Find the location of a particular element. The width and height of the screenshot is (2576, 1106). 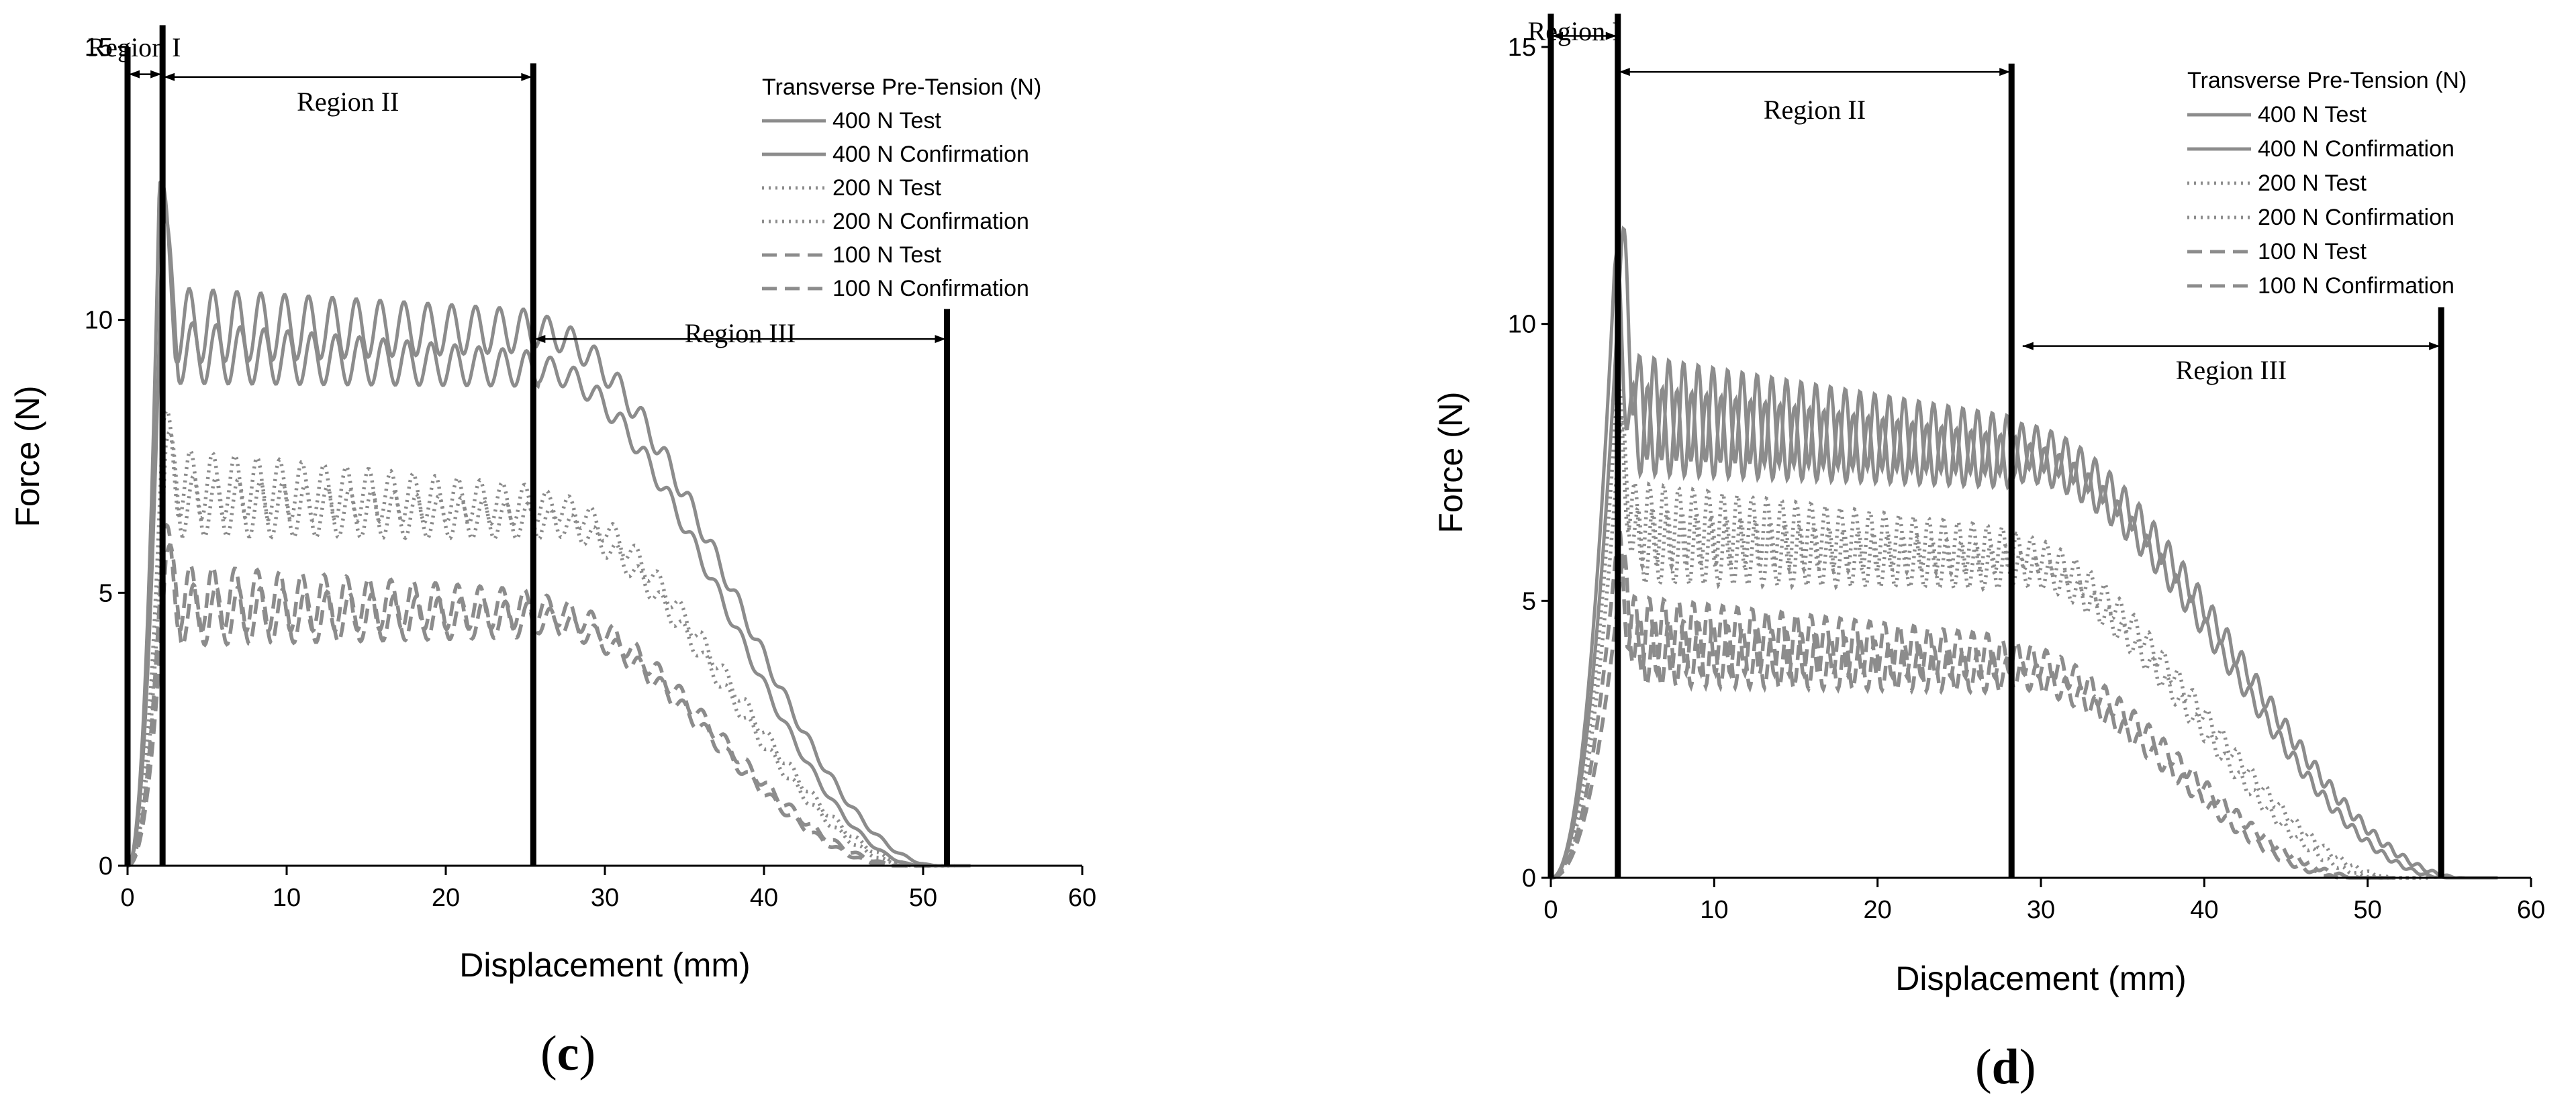

caption-d: (d) is located at coordinates (2005, 1067).